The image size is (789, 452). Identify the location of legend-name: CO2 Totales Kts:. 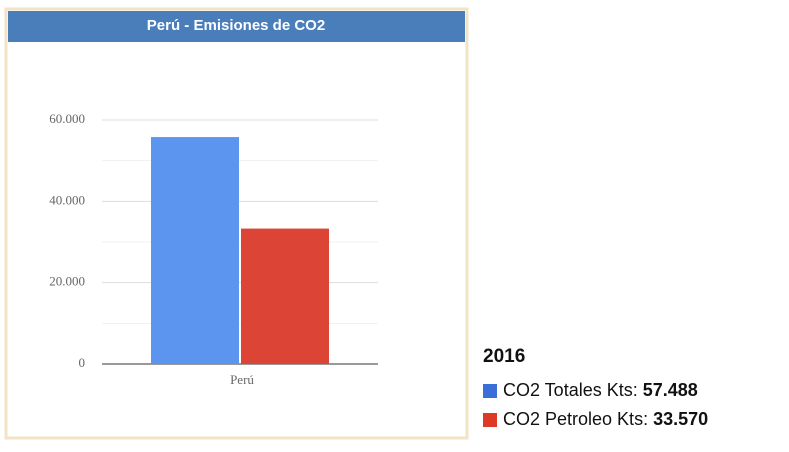
(570, 390).